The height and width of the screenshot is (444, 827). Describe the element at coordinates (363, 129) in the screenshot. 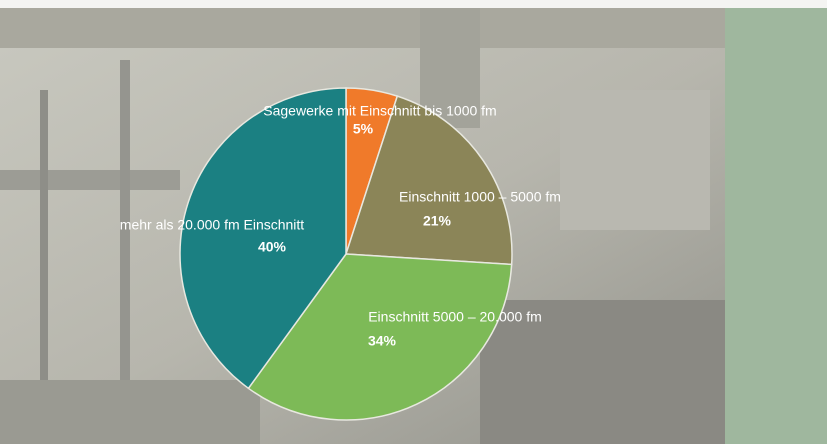

I see `slice-value-label: 5%` at that location.